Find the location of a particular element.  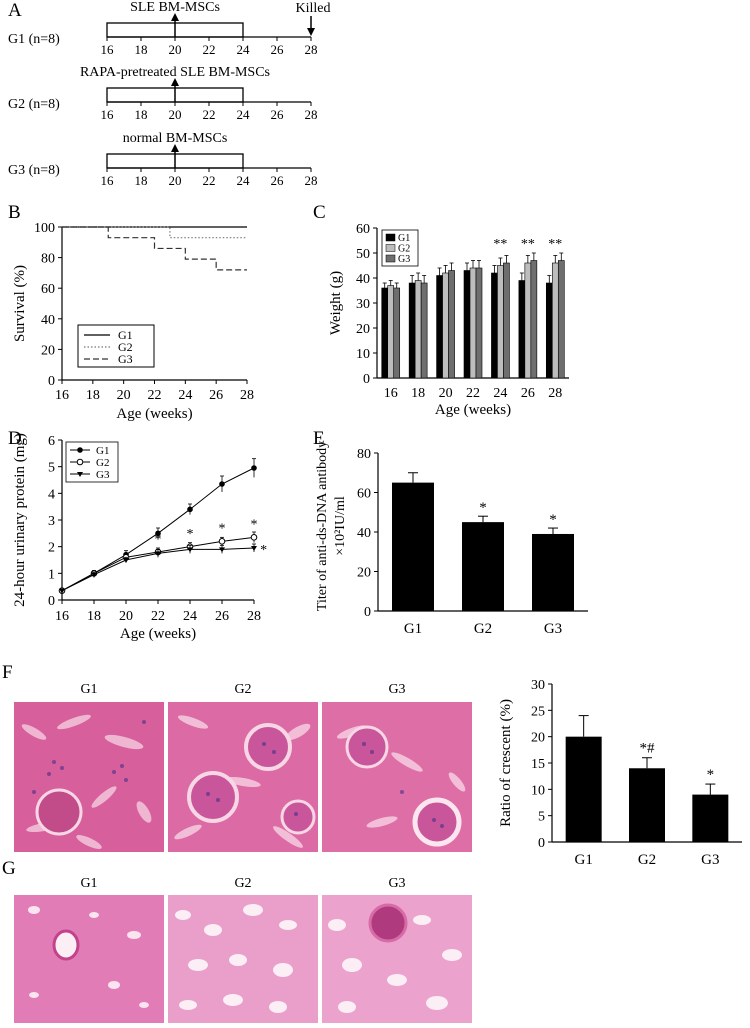

panel-letter-d: D is located at coordinates (15, 438).